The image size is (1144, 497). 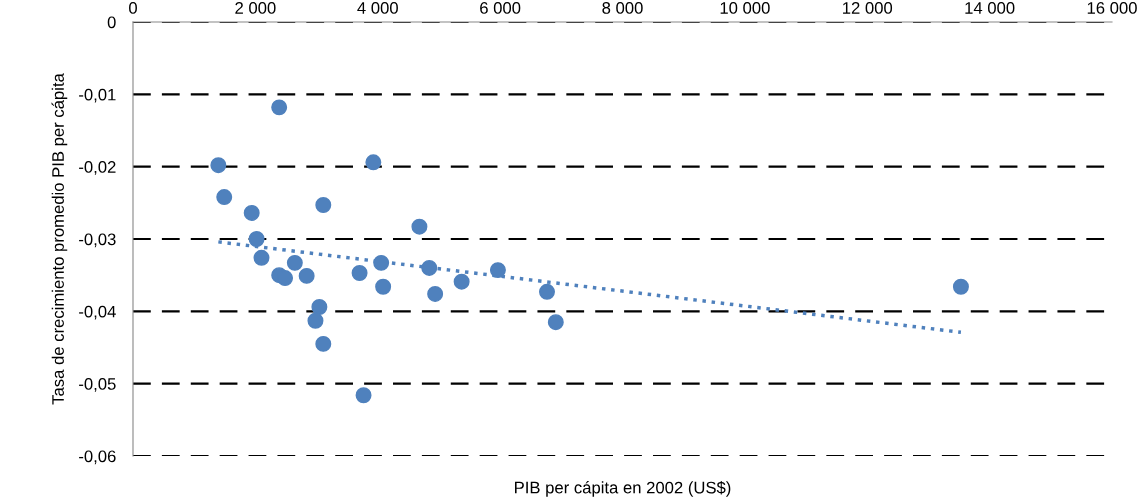 What do you see at coordinates (97, 168) in the screenshot?
I see `y-tick-label: -0,02` at bounding box center [97, 168].